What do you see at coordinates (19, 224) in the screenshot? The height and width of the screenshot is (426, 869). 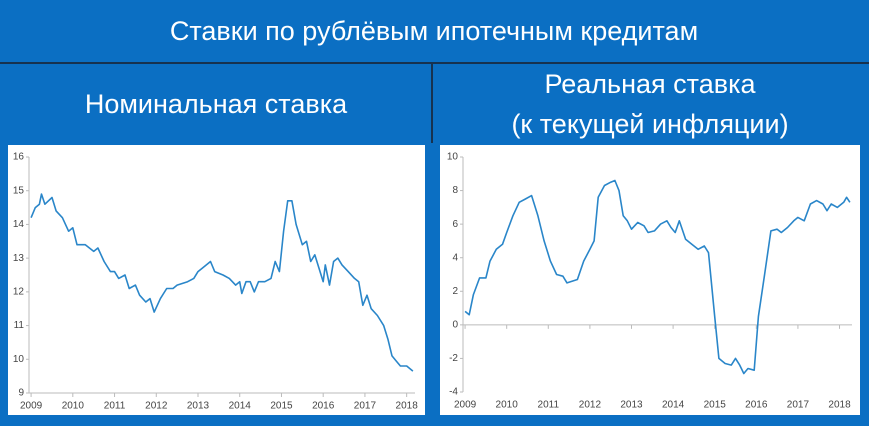 I see `y-tick-label: 14` at bounding box center [19, 224].